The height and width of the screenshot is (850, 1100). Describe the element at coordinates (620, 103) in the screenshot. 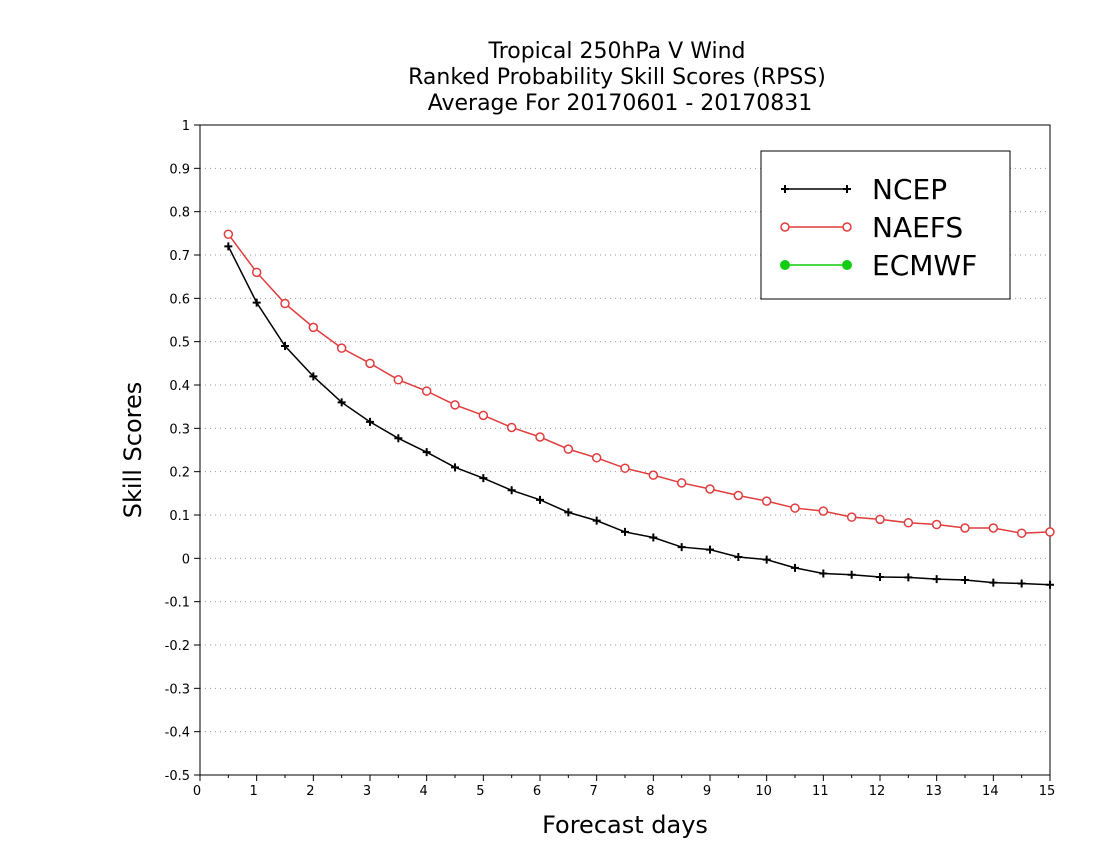

I see `title-line-3: Average For 20170601 - 20170831` at that location.